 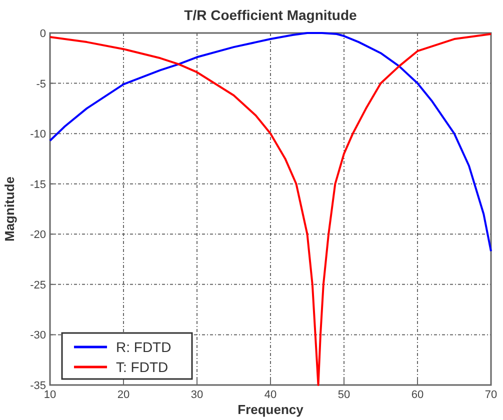 I want to click on x-tick-label: 70, so click(x=491, y=395).